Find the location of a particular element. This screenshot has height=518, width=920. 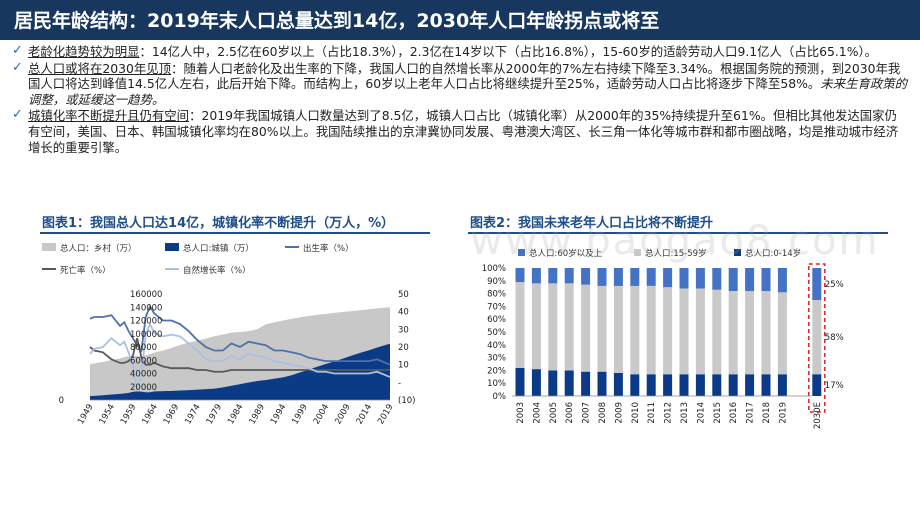

legend-label: 总人口:60岁以及上 is located at coordinates (566, 253).